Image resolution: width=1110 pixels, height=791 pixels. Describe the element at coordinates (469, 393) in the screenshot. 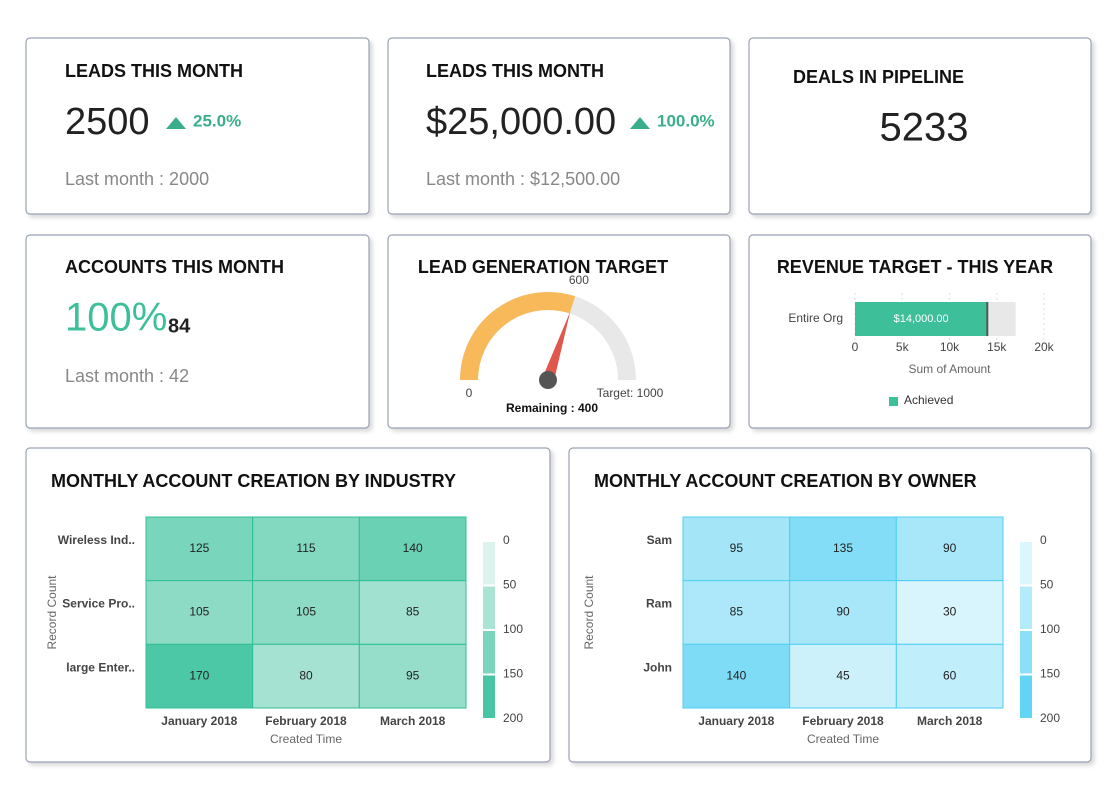

I see `gauge-min-label: 0` at that location.